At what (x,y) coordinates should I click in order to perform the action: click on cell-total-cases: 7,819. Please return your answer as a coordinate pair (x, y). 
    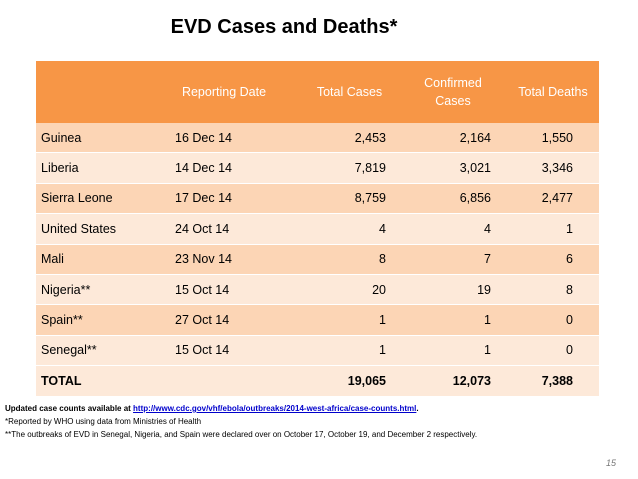
    Looking at the image, I should click on (349, 168).